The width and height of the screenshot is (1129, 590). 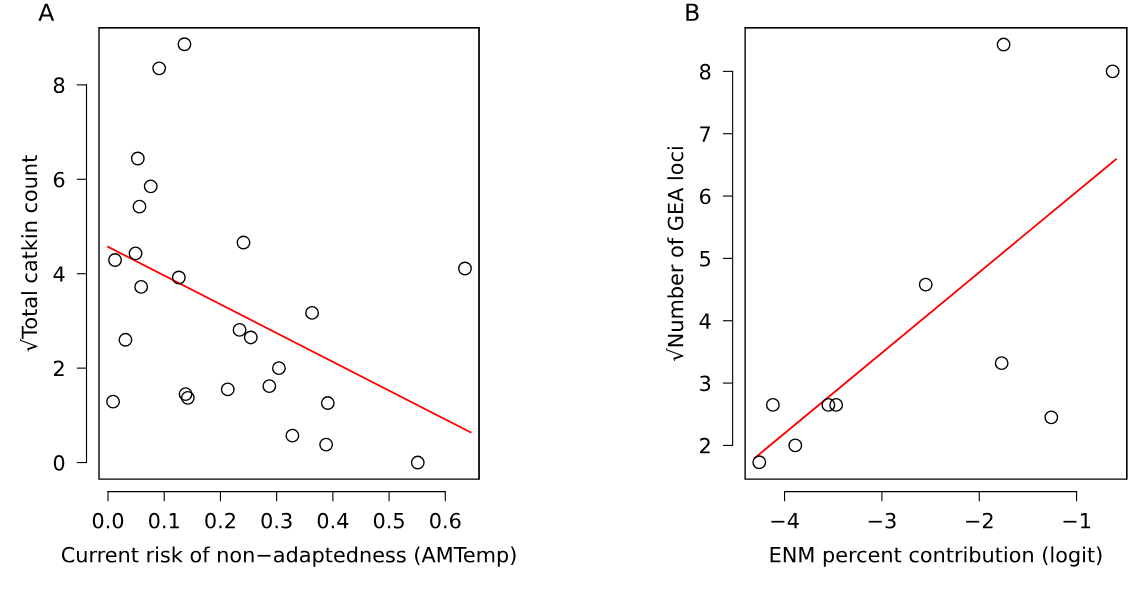 I want to click on y-tick-label: 0, so click(x=59, y=463).